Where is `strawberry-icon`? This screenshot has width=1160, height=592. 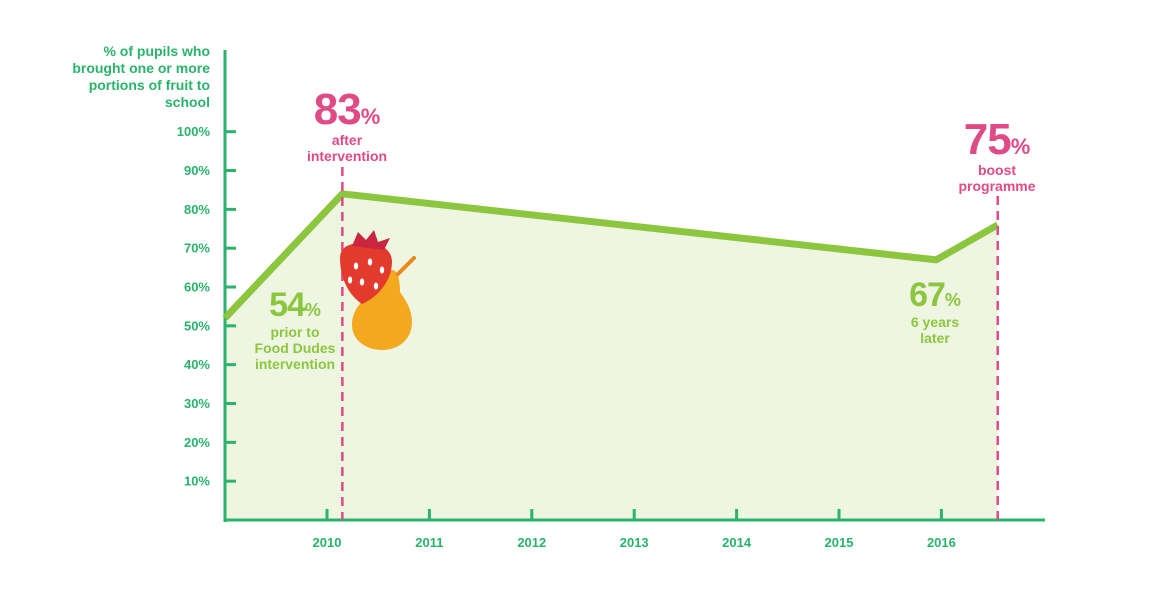 strawberry-icon is located at coordinates (366, 273).